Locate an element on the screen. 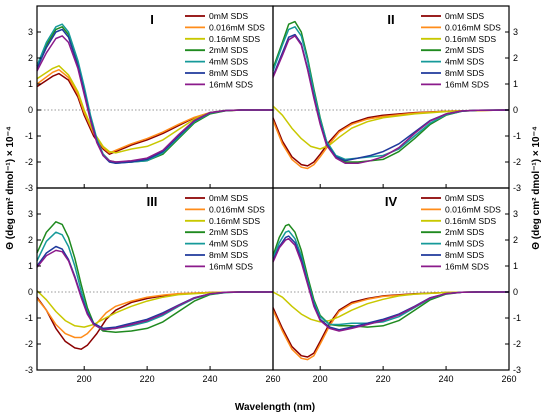  panel-title: II is located at coordinates (390, 19).